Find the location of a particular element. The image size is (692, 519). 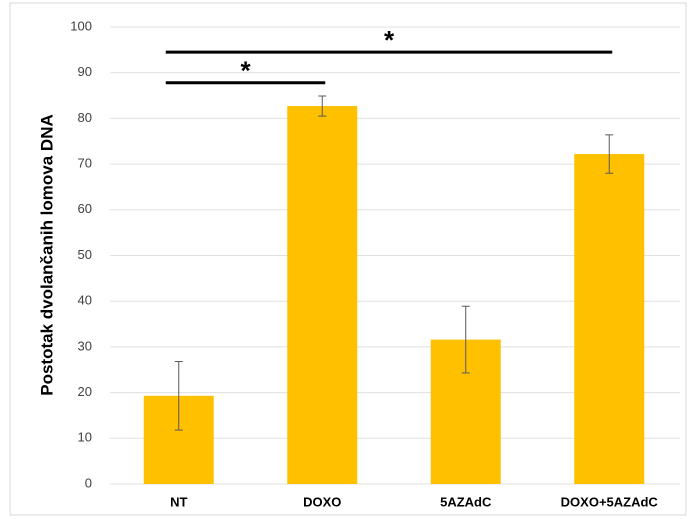

y-axis-label: Postotak dvolančanih lomova DNA is located at coordinates (46, 255).